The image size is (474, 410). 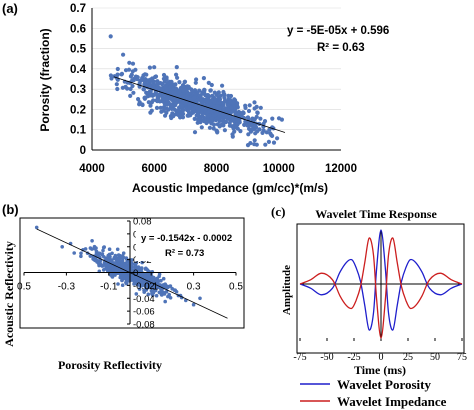 I want to click on panel-b-y-tick-label: -0.02, so click(x=144, y=286).